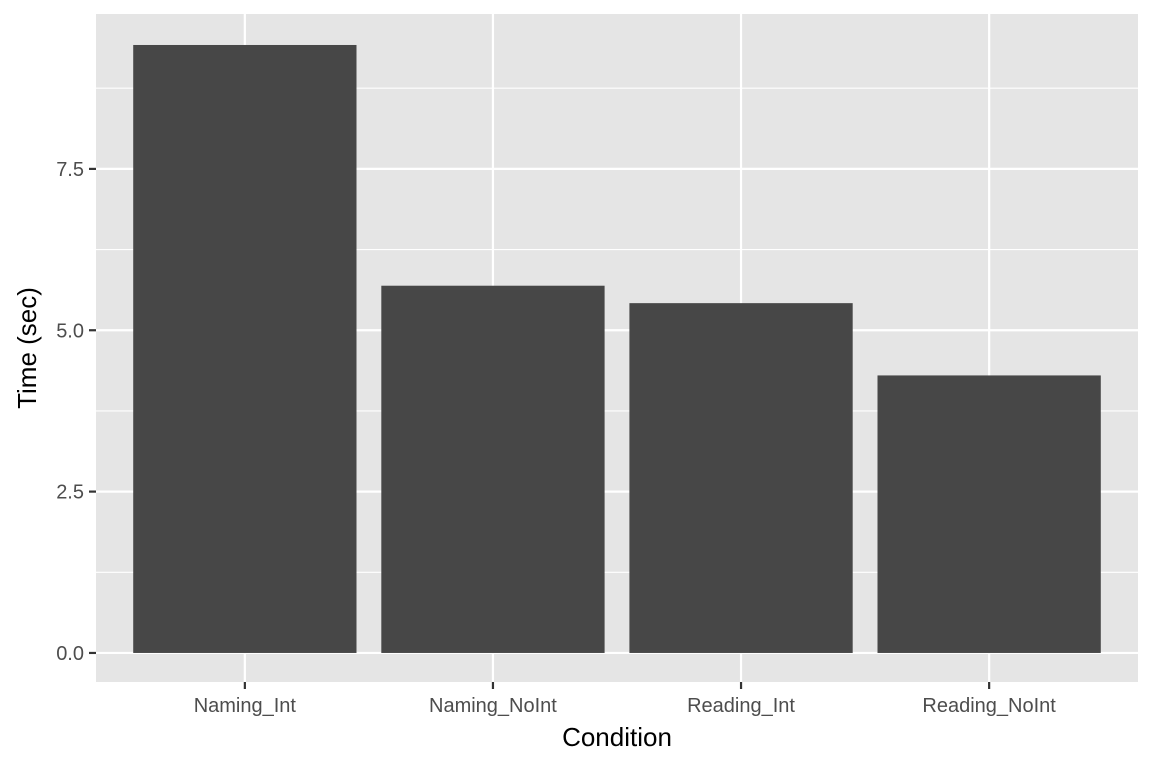  What do you see at coordinates (70, 331) in the screenshot?
I see `y-tick-label: 5.0` at bounding box center [70, 331].